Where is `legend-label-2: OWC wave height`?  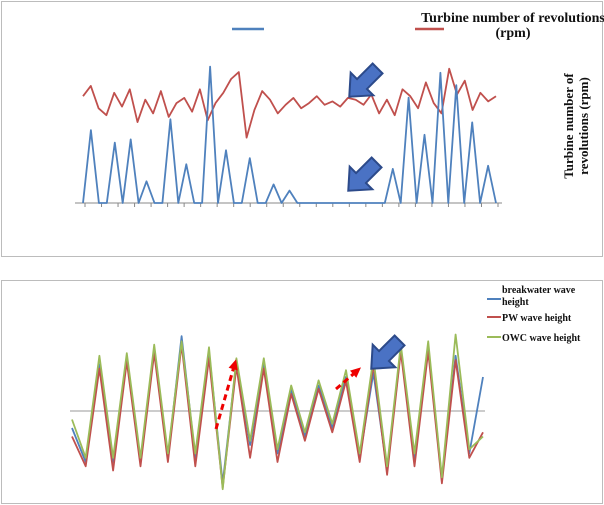 legend-label-2: OWC wave height is located at coordinates (541, 338).